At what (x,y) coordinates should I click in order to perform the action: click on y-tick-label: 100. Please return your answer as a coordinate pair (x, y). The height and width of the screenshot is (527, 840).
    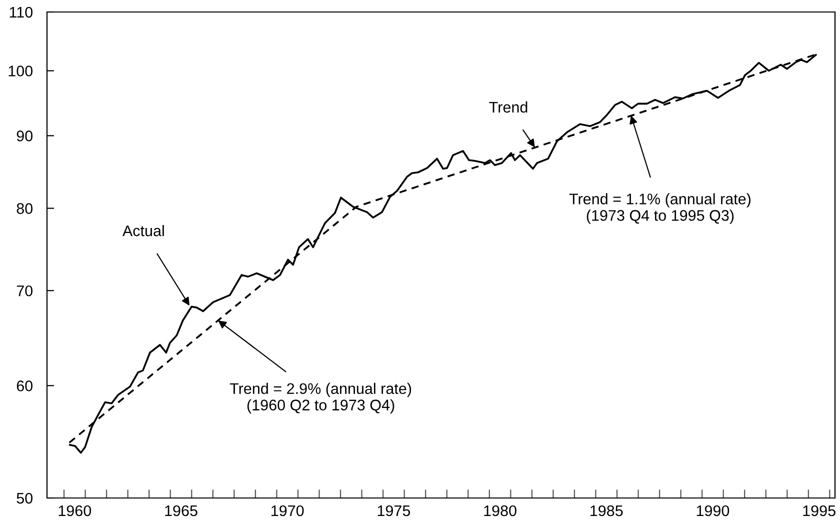
    Looking at the image, I should click on (20, 71).